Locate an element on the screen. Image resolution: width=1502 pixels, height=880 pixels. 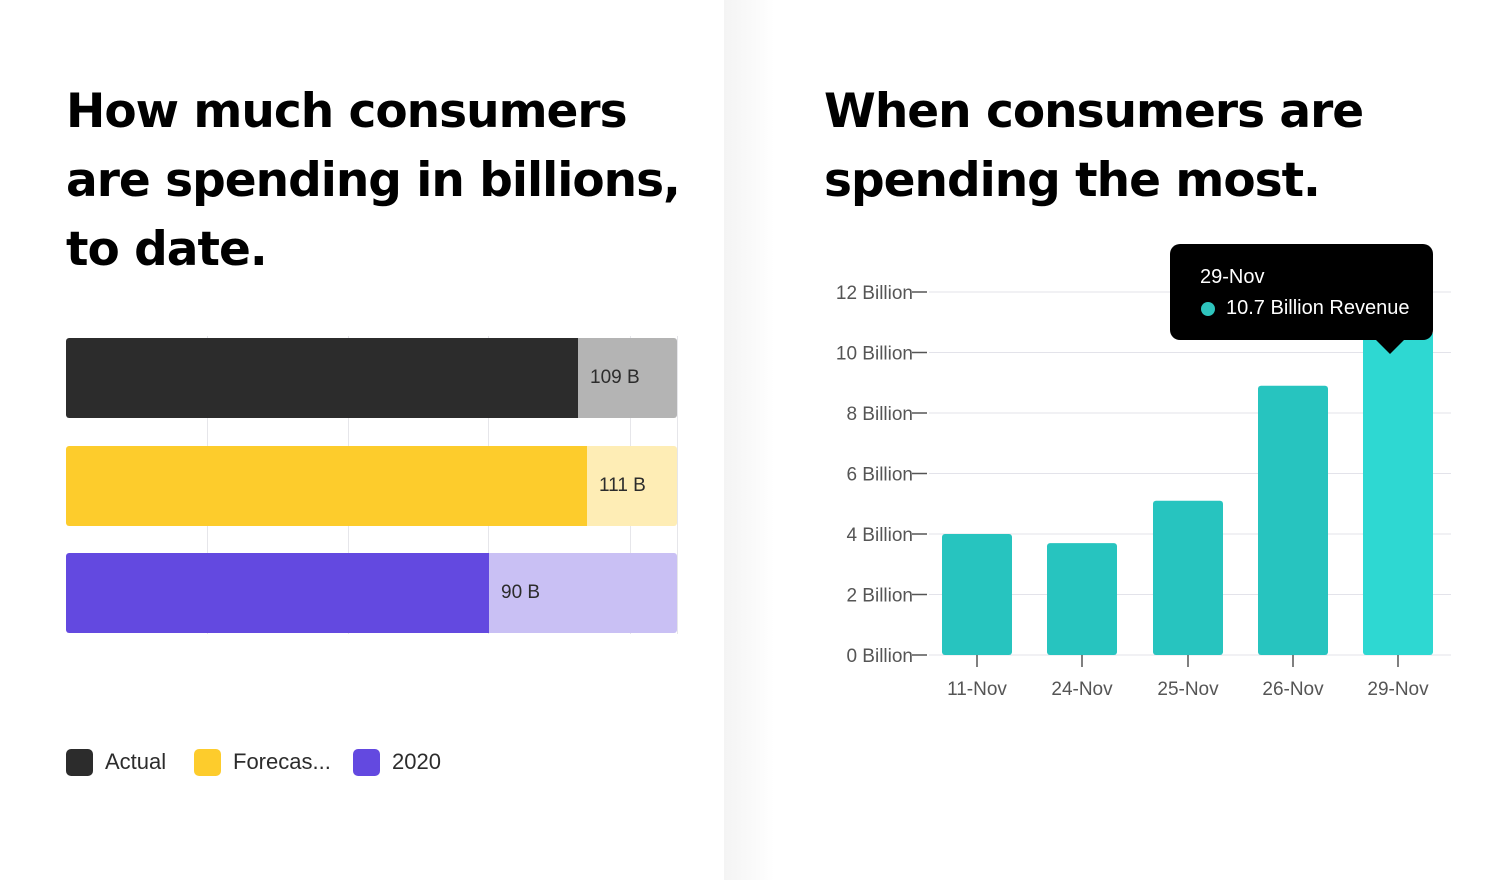
bar-track-2020: 90 B is located at coordinates (371, 593).